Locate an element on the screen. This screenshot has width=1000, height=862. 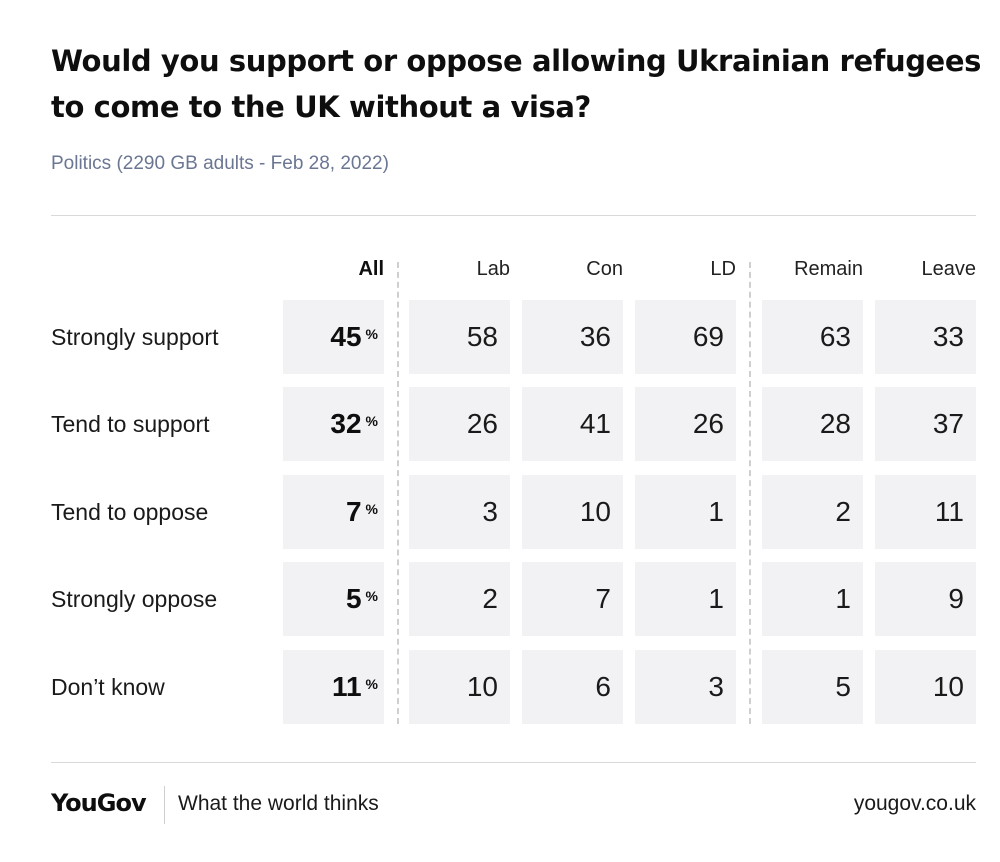
cell-tend-to-oppose-leave: 11 is located at coordinates (925, 512).